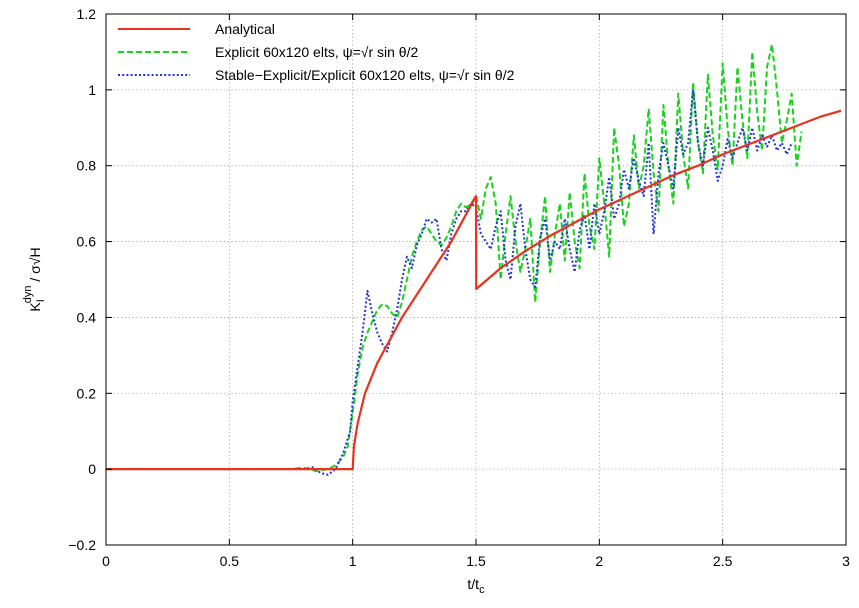  Describe the element at coordinates (87, 317) in the screenshot. I see `y-tick-label: 0.4` at that location.